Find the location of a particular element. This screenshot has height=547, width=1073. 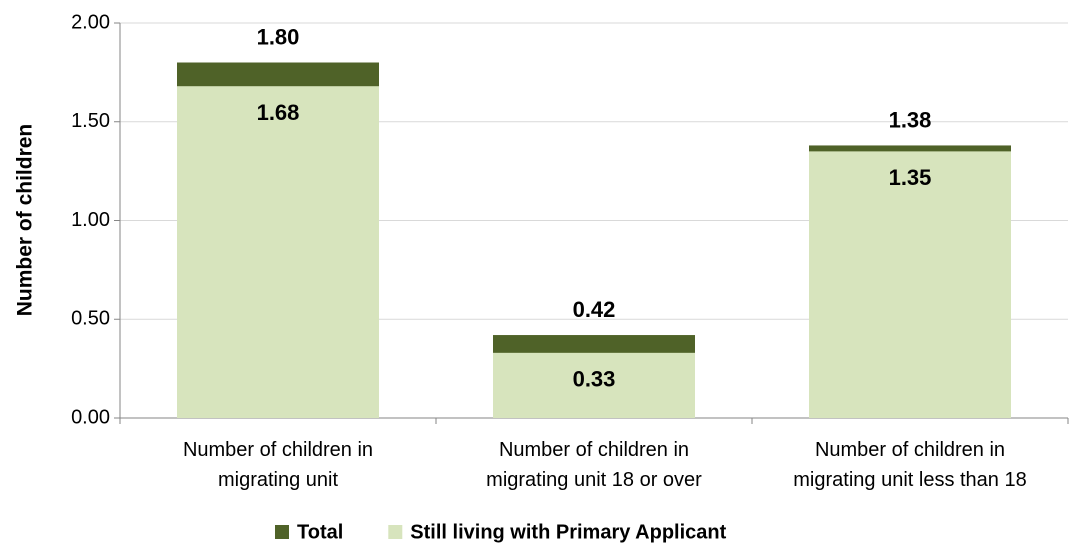

data-label: 1.38 is located at coordinates (910, 119).